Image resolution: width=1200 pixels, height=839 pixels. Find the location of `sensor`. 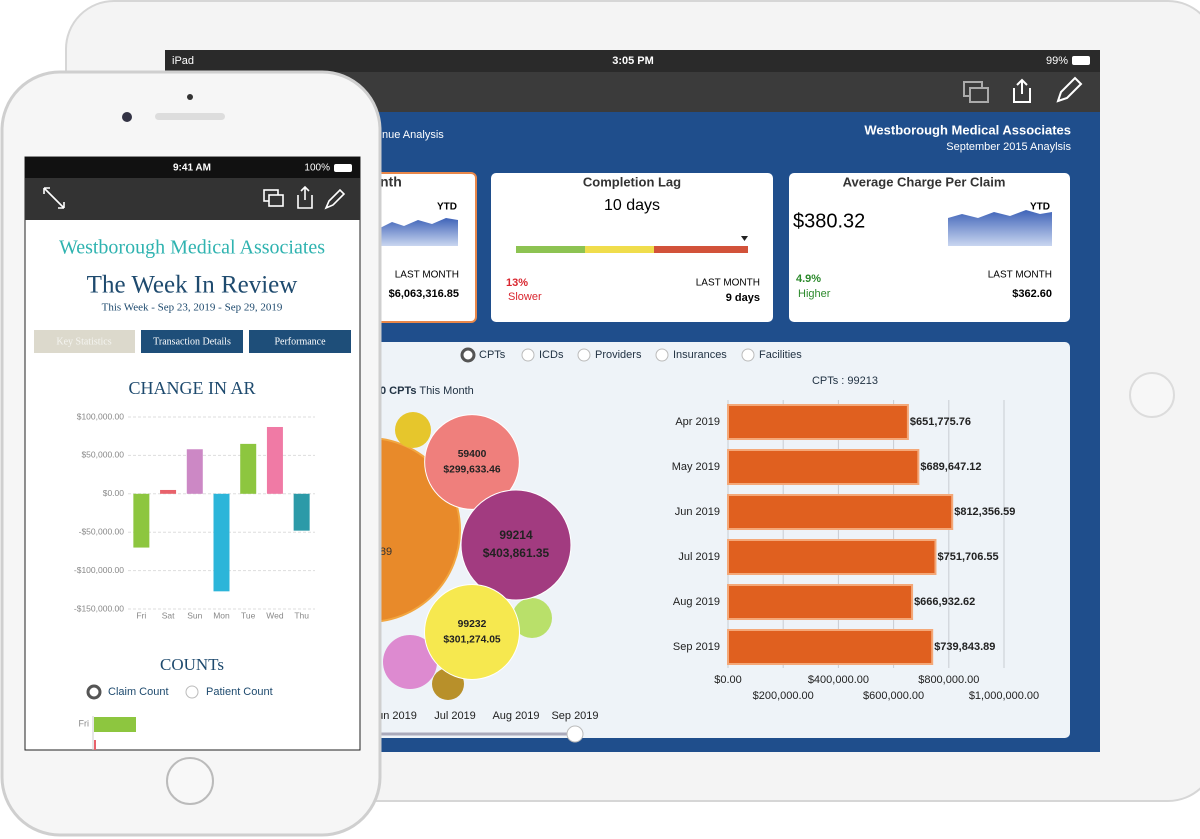

sensor is located at coordinates (190, 97).